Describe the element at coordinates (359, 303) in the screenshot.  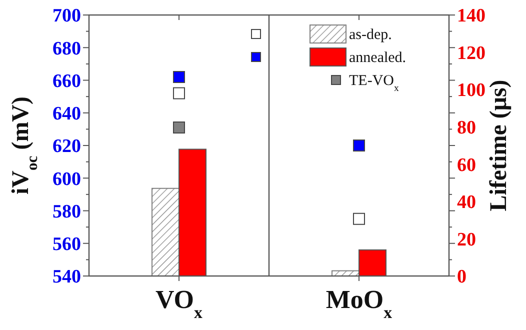
I see `x-tick-label: MoO$_{x}$` at that location.